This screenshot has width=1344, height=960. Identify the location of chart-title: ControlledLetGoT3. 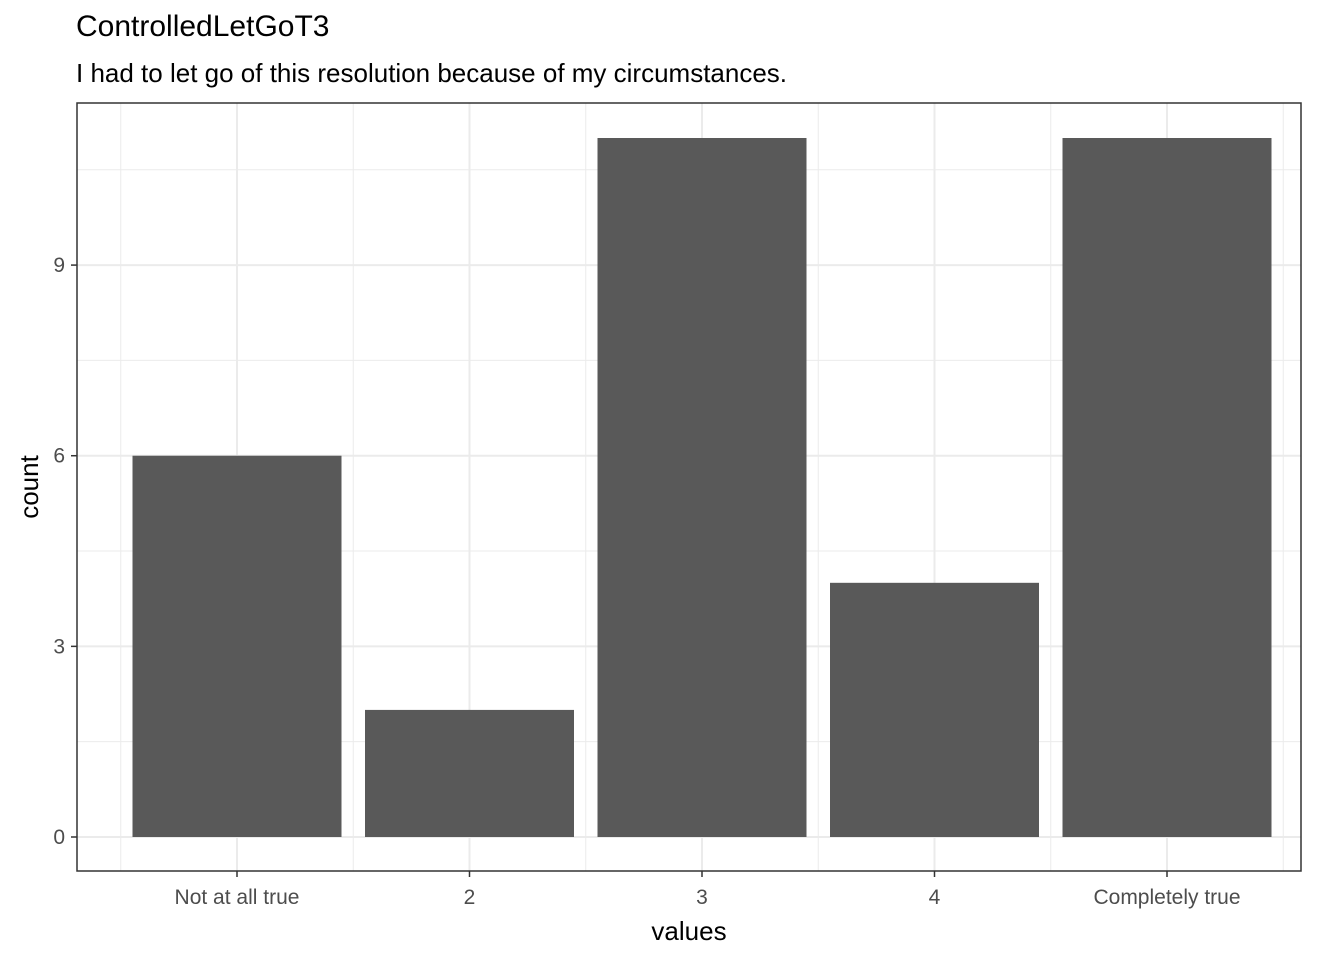
(203, 26).